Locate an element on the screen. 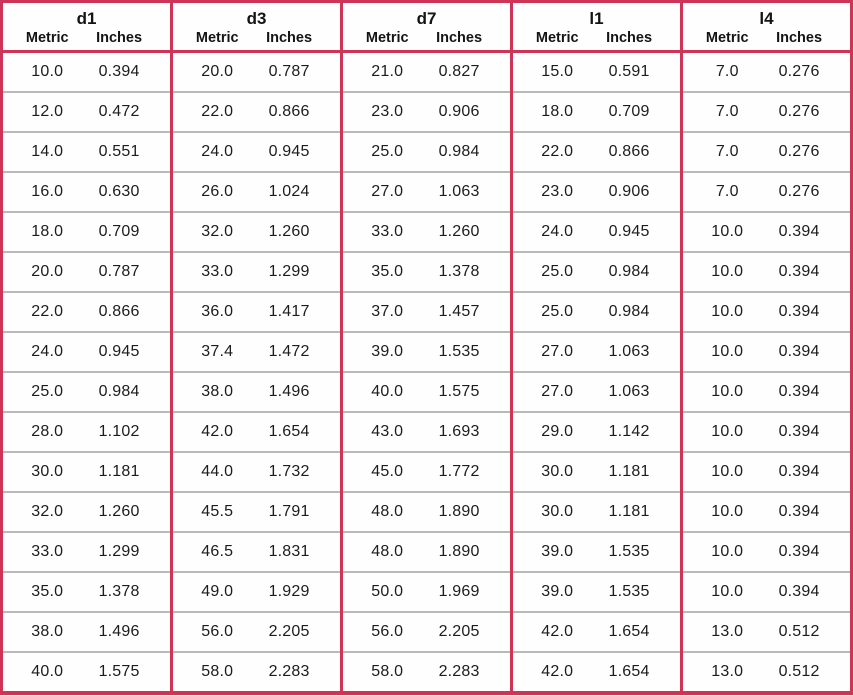 This screenshot has width=853, height=695. inches-value: 1.496 is located at coordinates (119, 631).